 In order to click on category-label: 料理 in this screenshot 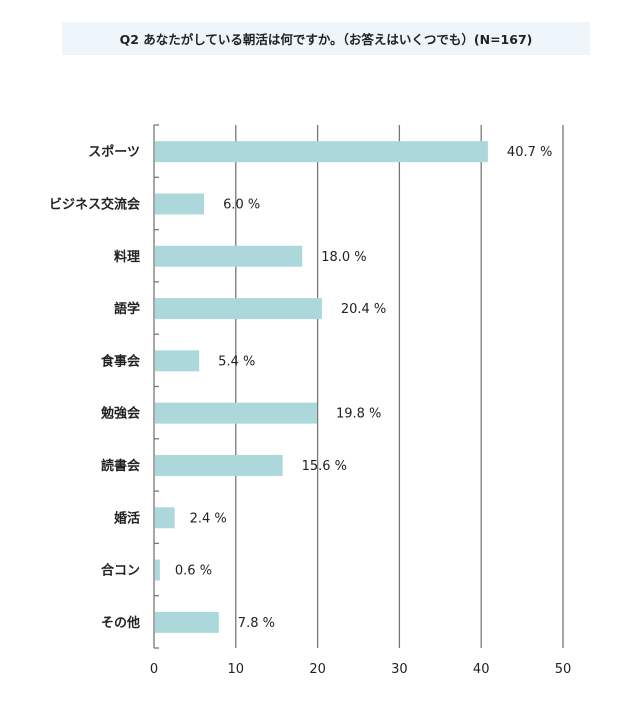, I will do `click(127, 257)`.